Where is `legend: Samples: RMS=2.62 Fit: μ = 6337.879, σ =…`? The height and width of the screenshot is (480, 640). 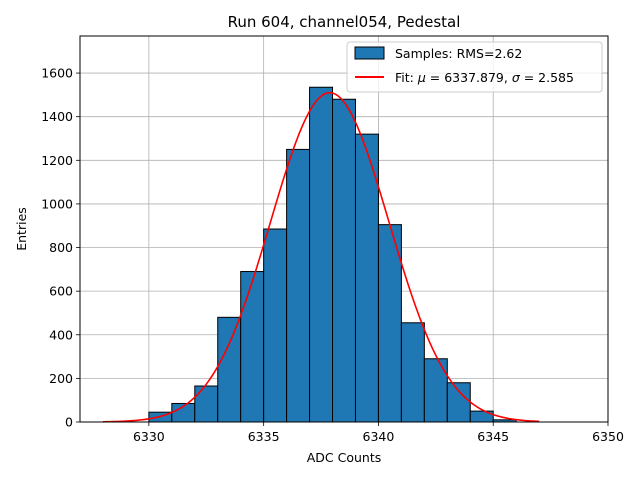 legend: Samples: RMS=2.62 Fit: μ = 6337.879, σ =… is located at coordinates (474, 67).